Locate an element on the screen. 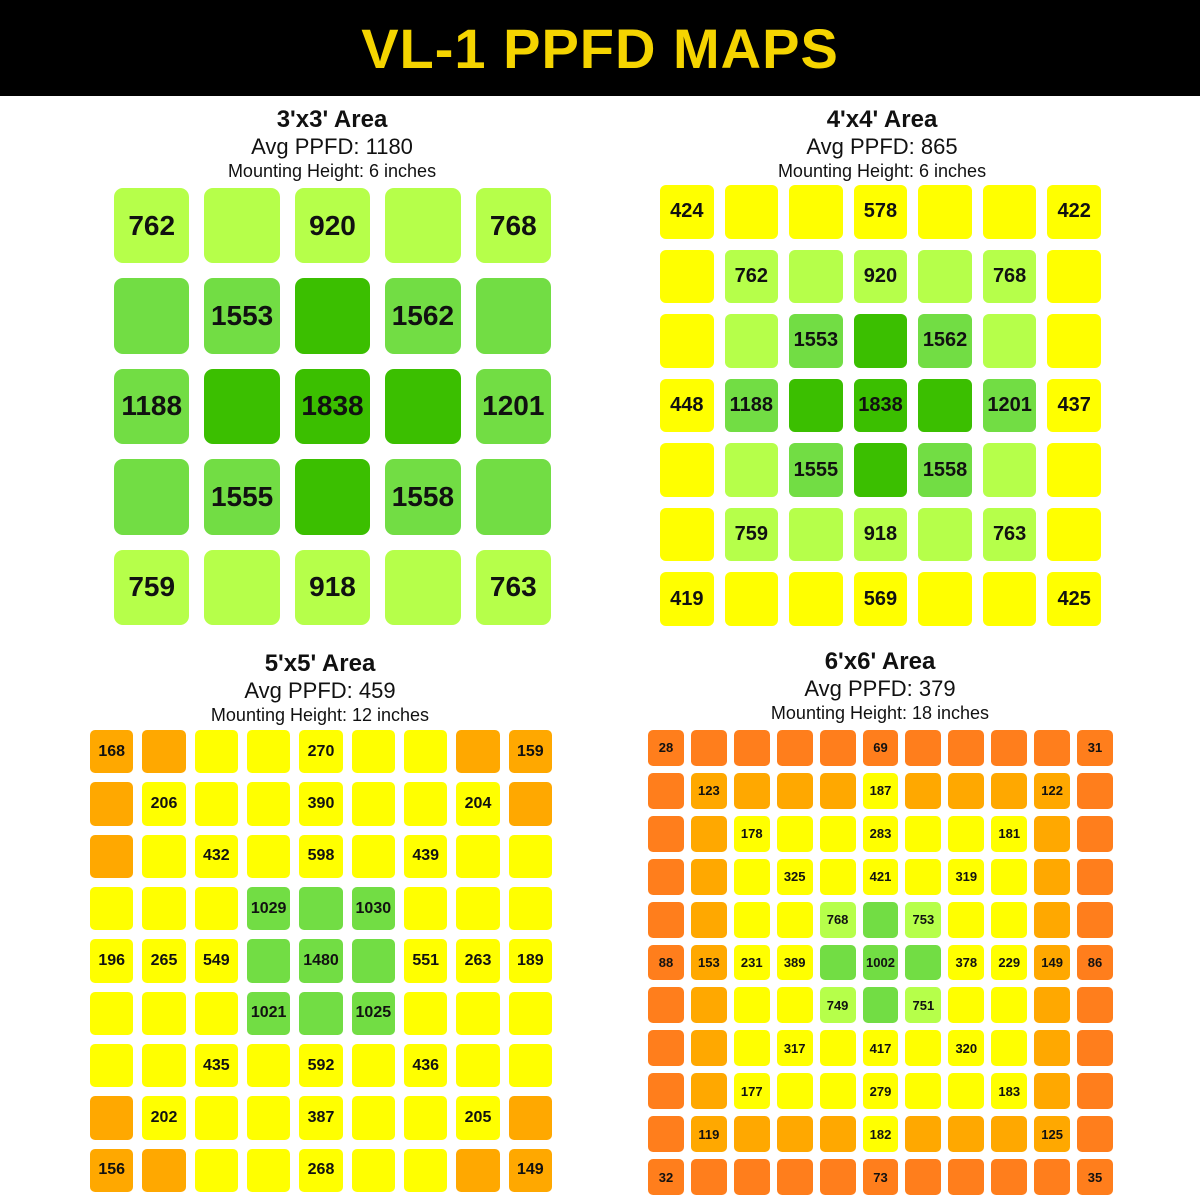 This screenshot has width=1200, height=1200. heatmap-cell: 592 is located at coordinates (321, 1066).